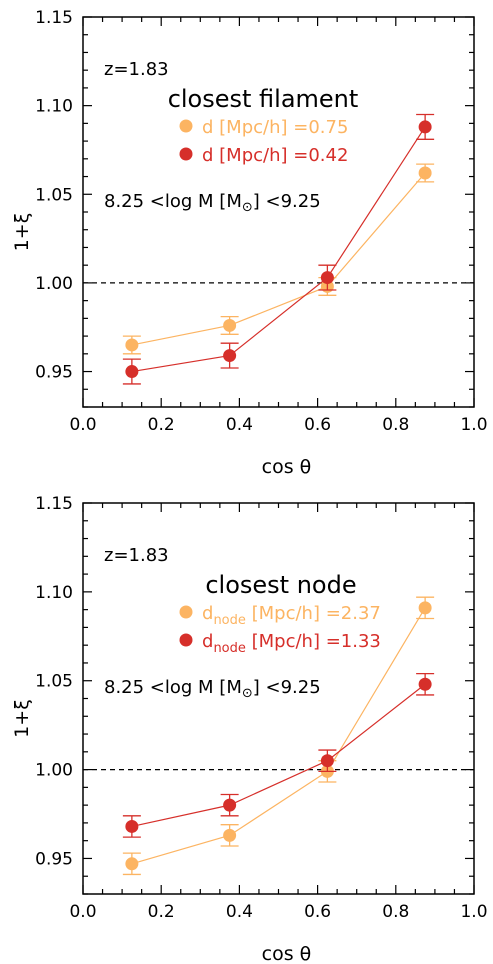  I want to click on panel-title: closest node, so click(280, 585).